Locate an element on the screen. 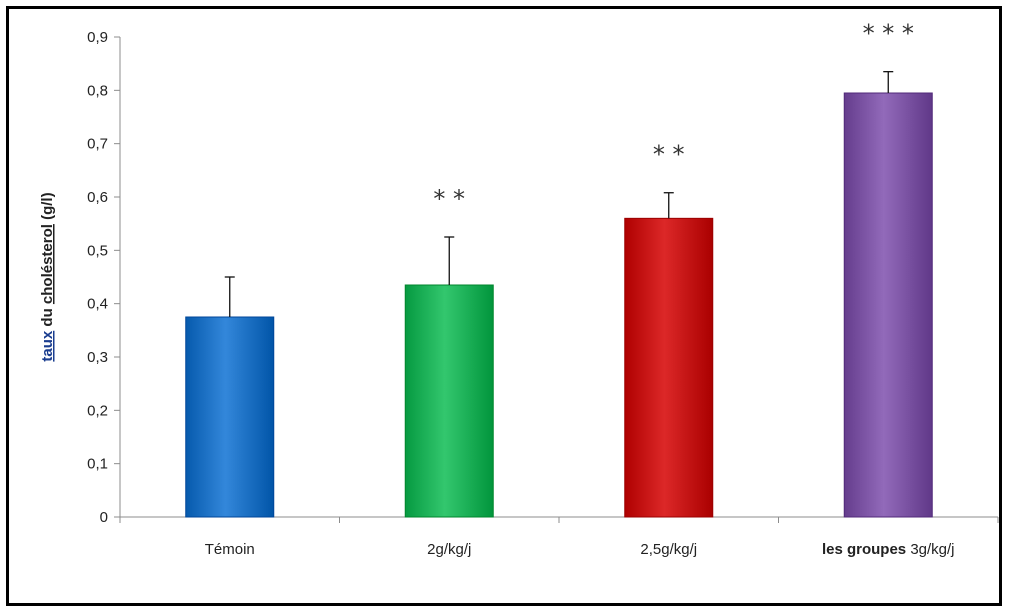 The width and height of the screenshot is (1014, 612). y-tick-label: 0,8 is located at coordinates (97, 90).